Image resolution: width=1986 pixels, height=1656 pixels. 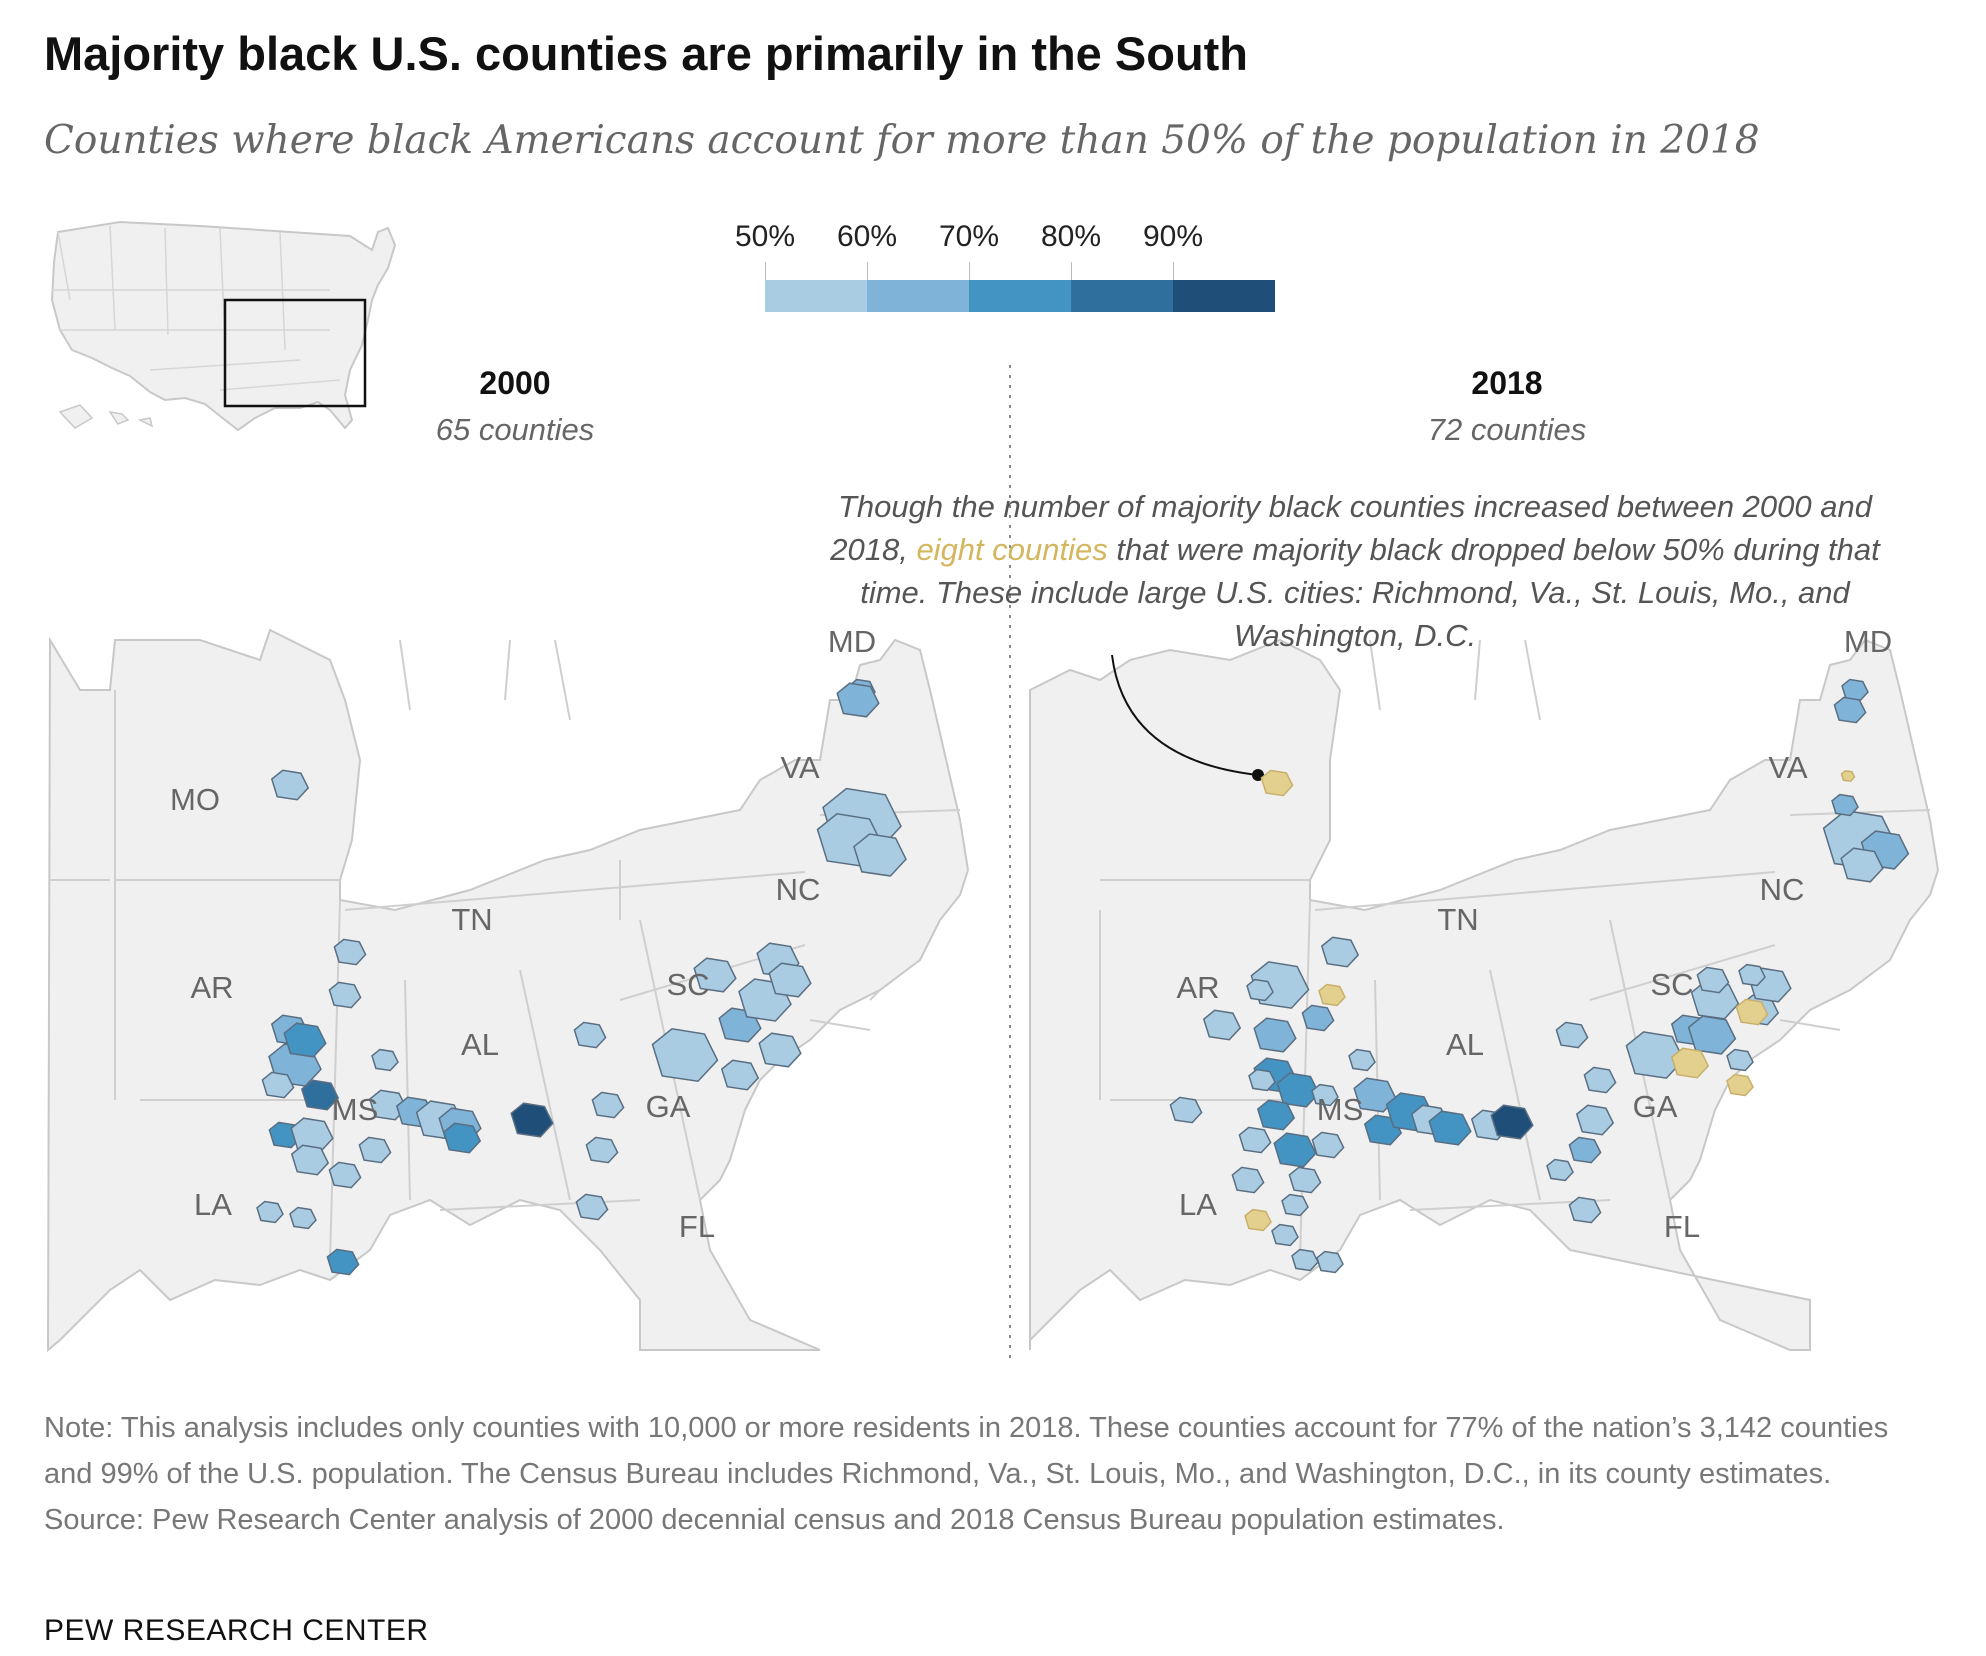 What do you see at coordinates (867, 236) in the screenshot?
I see `legend-tick: 60%` at bounding box center [867, 236].